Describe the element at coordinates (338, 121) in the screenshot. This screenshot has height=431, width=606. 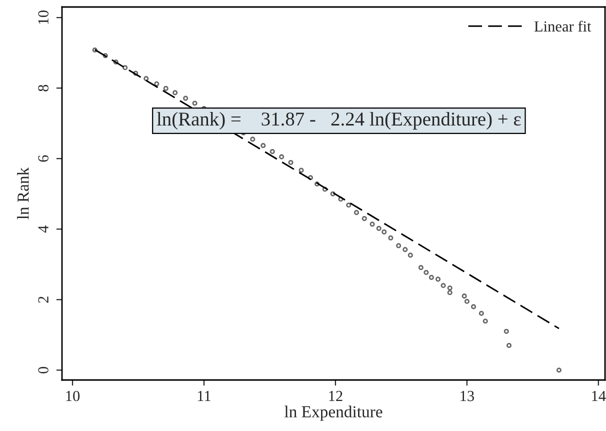
I see `annotation: ln(Rank) = 31.87 - 2.24 ln(Expenditure) + ε` at that location.